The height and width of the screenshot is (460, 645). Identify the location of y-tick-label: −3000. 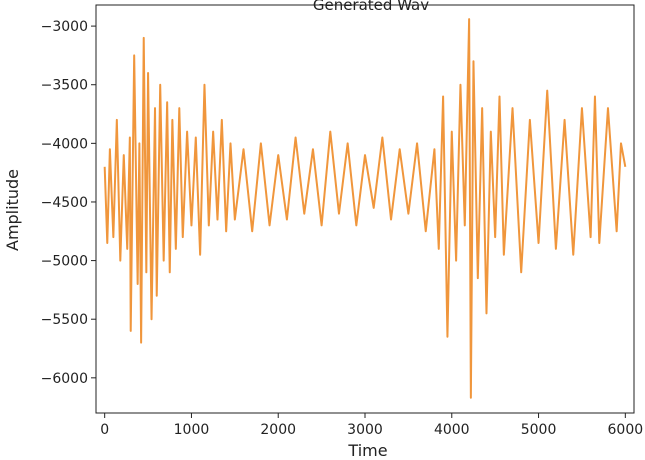
(64, 27).